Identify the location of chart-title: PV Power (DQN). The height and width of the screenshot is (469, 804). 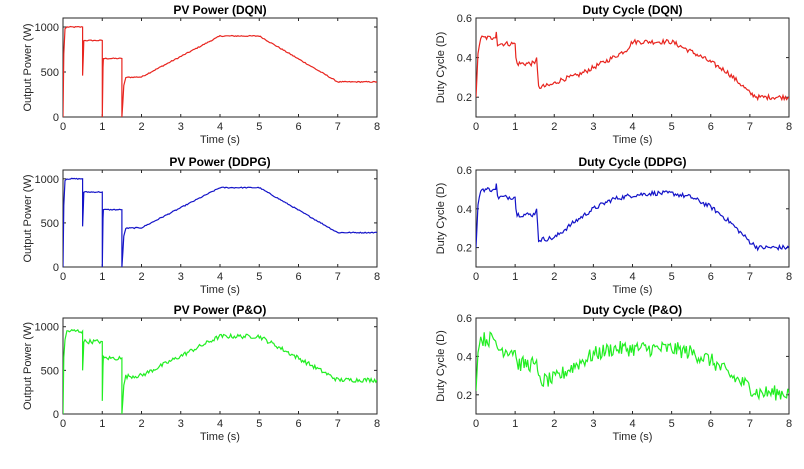
(219, 10).